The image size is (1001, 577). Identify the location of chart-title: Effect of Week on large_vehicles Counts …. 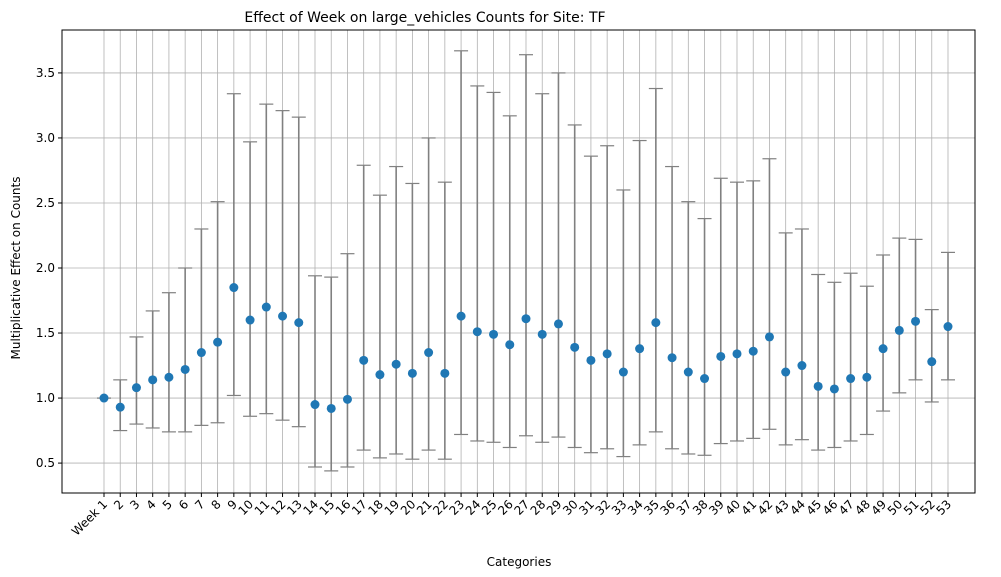
(424, 18).